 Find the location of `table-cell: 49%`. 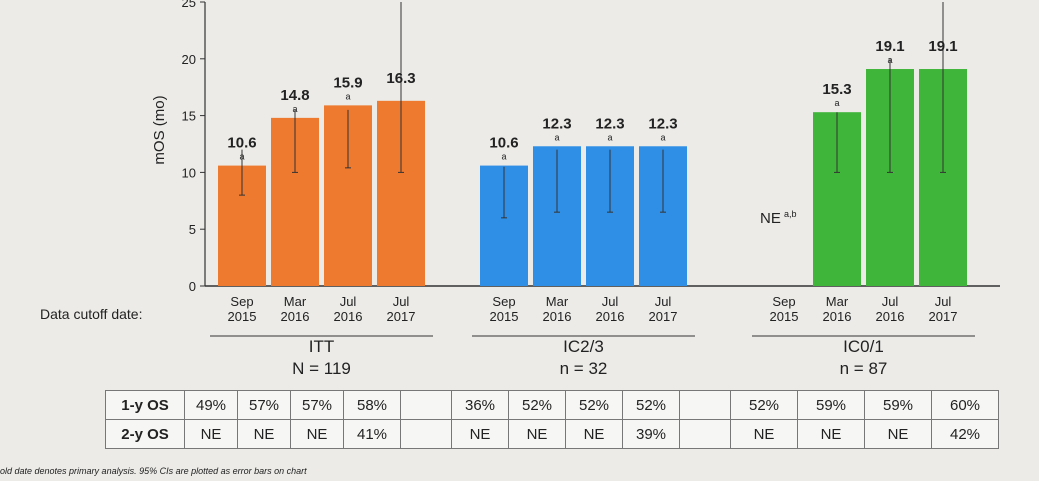

table-cell: 49% is located at coordinates (211, 405).